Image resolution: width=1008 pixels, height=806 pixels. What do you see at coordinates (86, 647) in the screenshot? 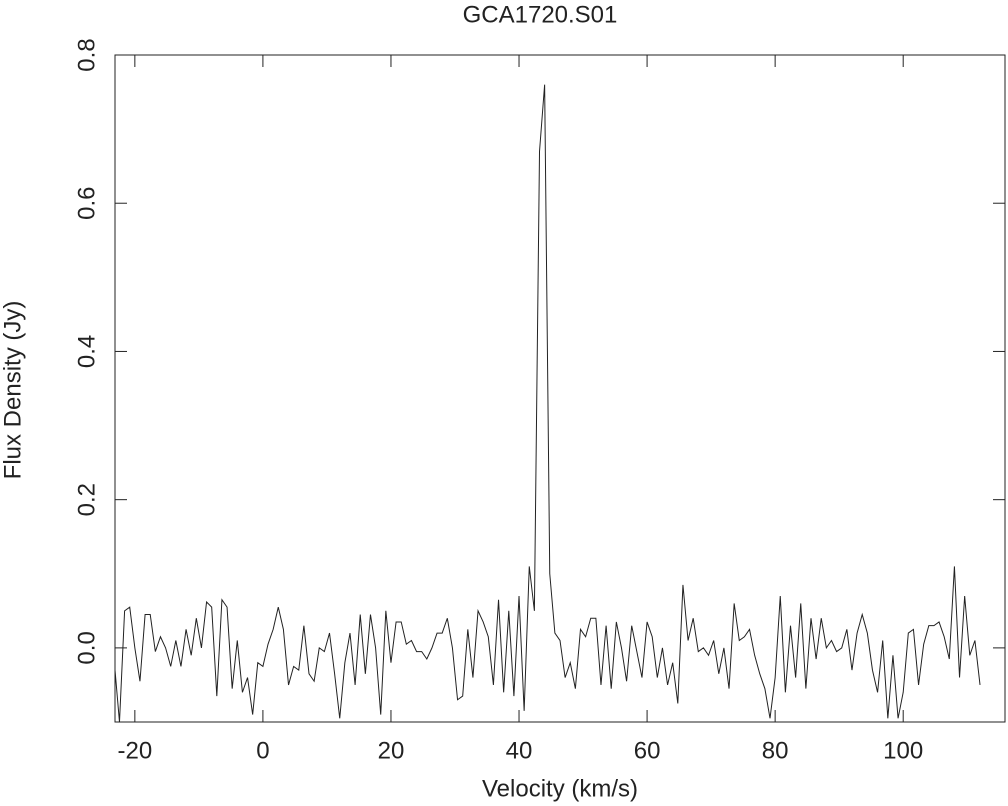
I see `y-tick-label: 0.0` at bounding box center [86, 647].